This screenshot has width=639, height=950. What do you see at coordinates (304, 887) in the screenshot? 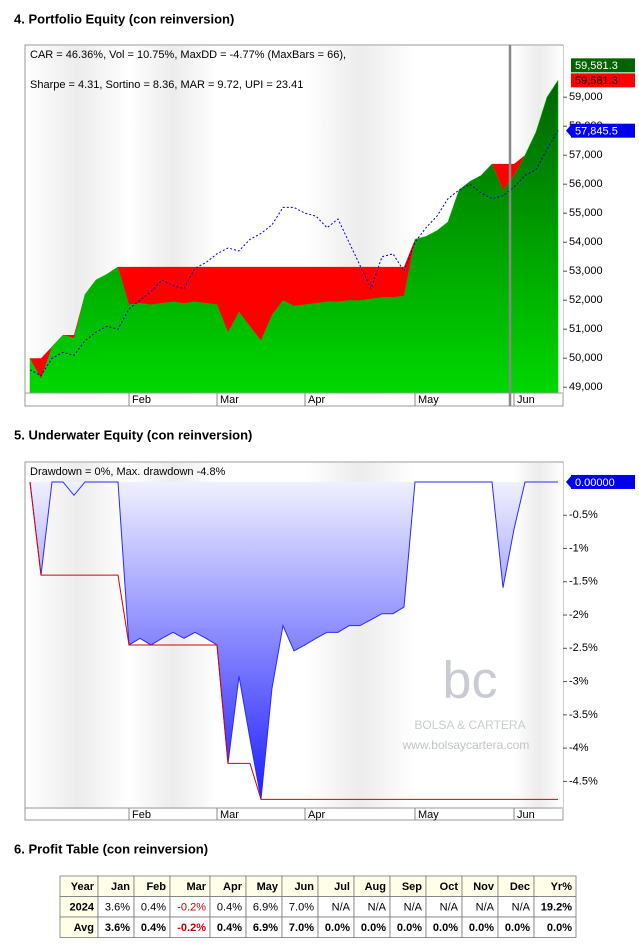
I see `table-text: Jun` at bounding box center [304, 887].